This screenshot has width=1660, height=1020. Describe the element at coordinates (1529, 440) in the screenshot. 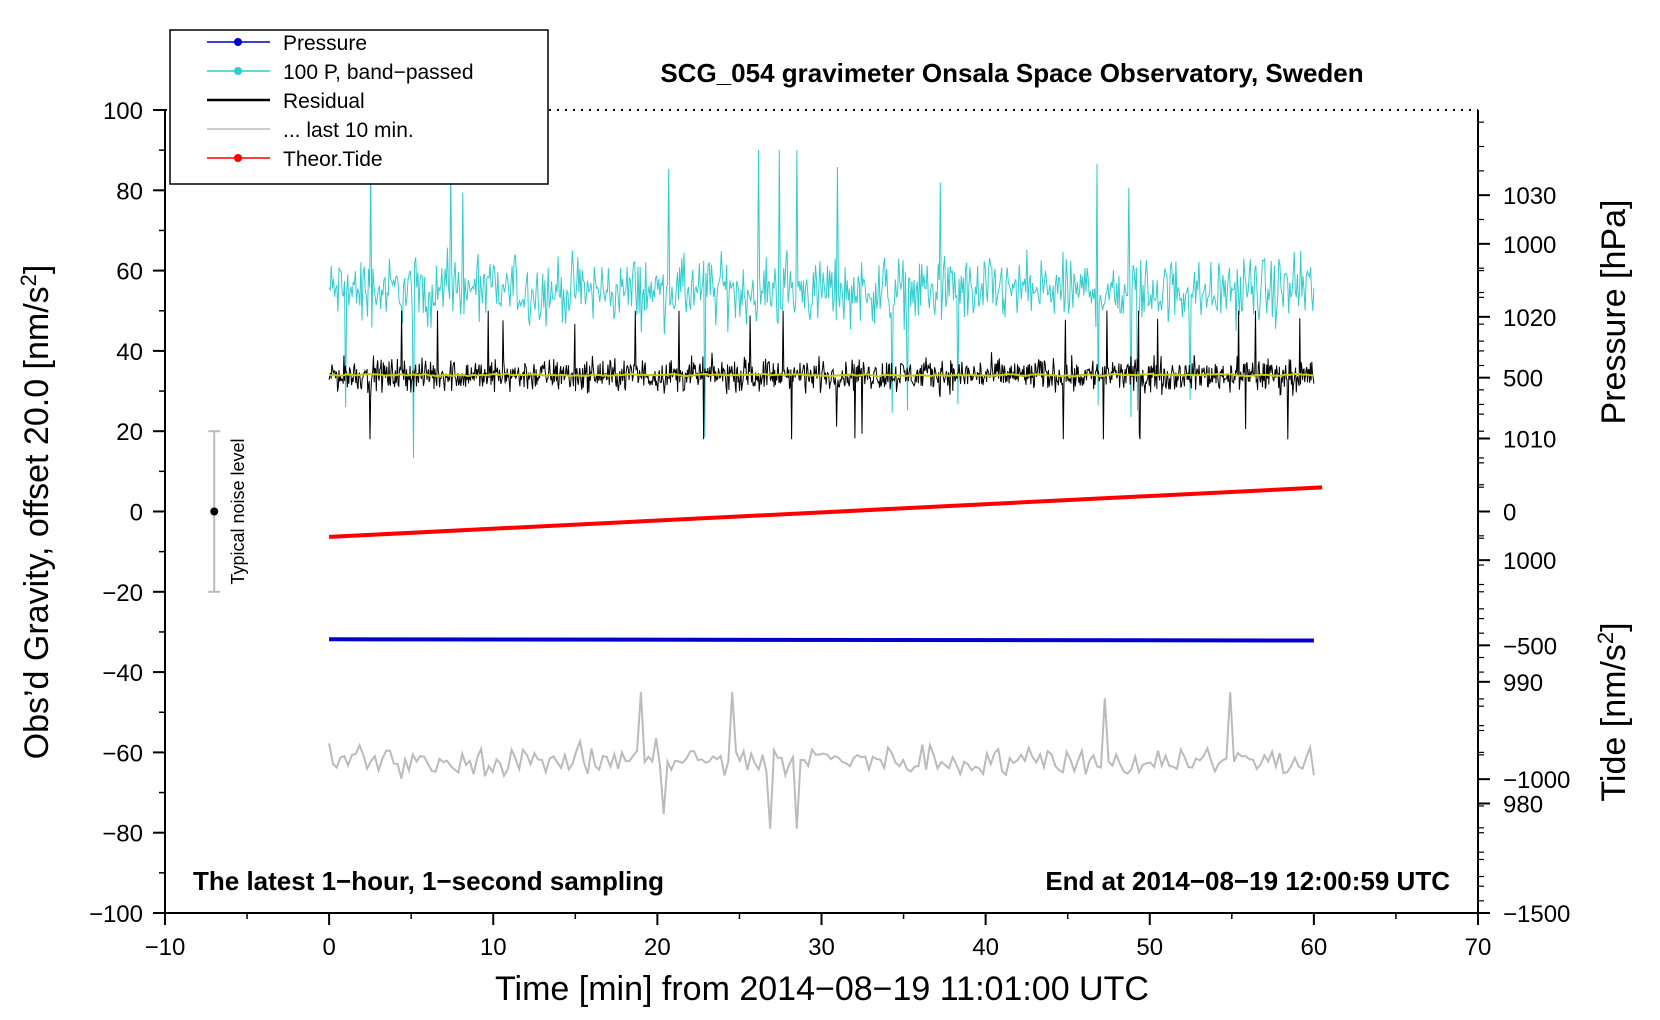

I see `pressure-tick-label: 1010` at that location.